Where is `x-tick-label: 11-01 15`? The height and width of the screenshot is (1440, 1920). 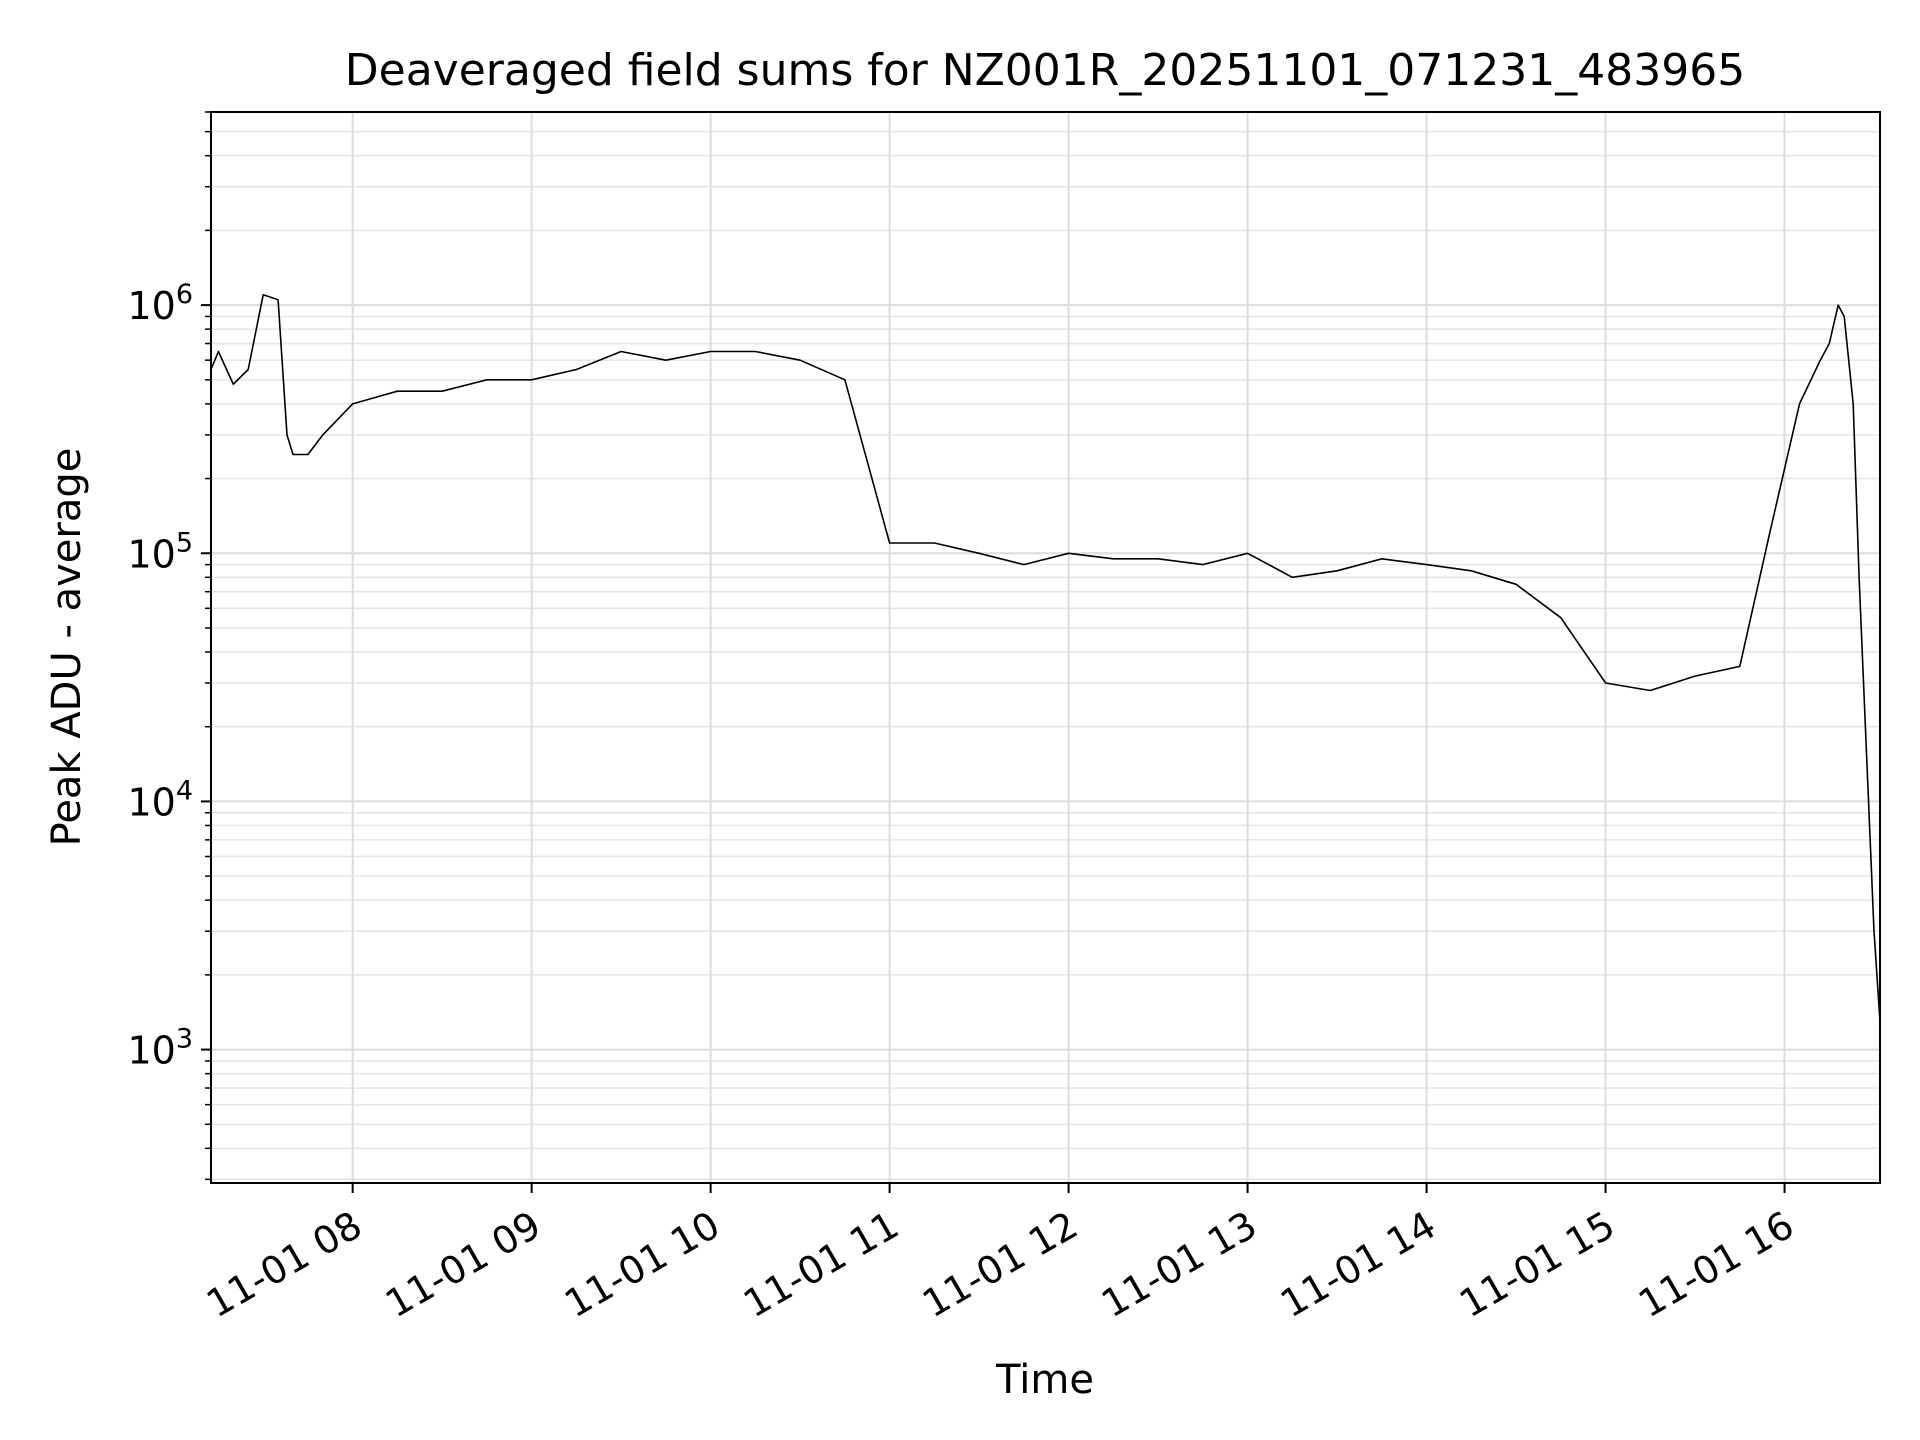
x-tick-label: 11-01 15 is located at coordinates (1537, 1265).